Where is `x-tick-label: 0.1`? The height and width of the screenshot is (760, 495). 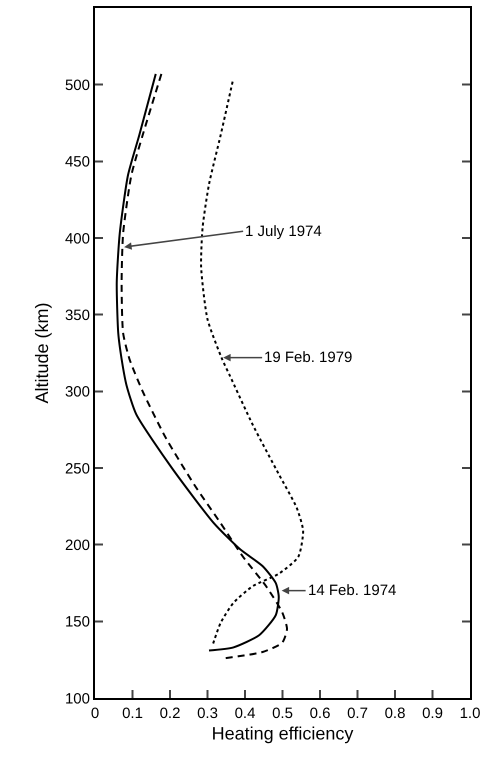 x-tick-label: 0.1 is located at coordinates (132, 713).